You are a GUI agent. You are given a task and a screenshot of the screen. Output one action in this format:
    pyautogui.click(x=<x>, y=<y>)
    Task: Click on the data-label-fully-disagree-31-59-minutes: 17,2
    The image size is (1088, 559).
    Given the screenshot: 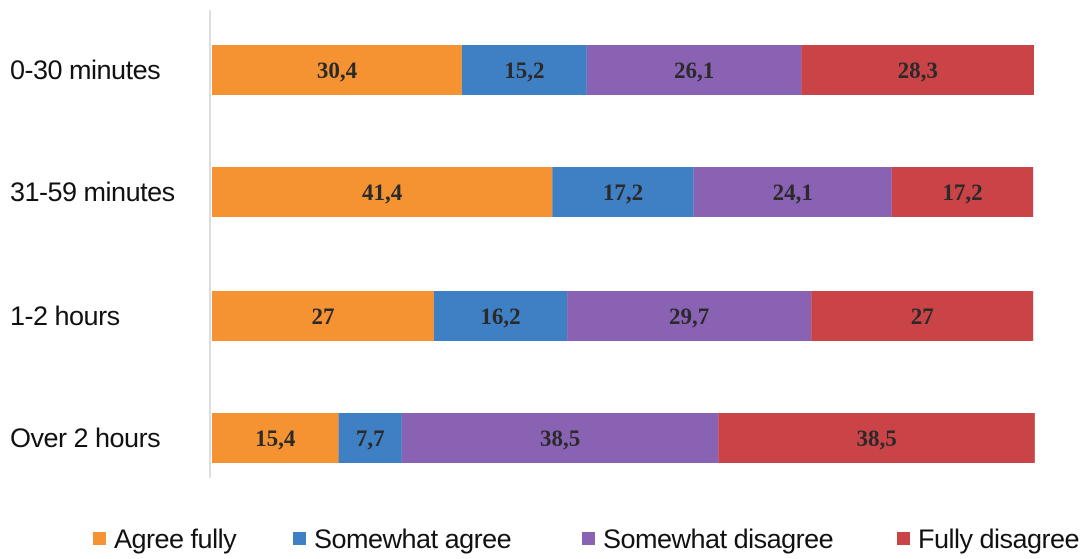 What is the action you would take?
    pyautogui.click(x=962, y=192)
    